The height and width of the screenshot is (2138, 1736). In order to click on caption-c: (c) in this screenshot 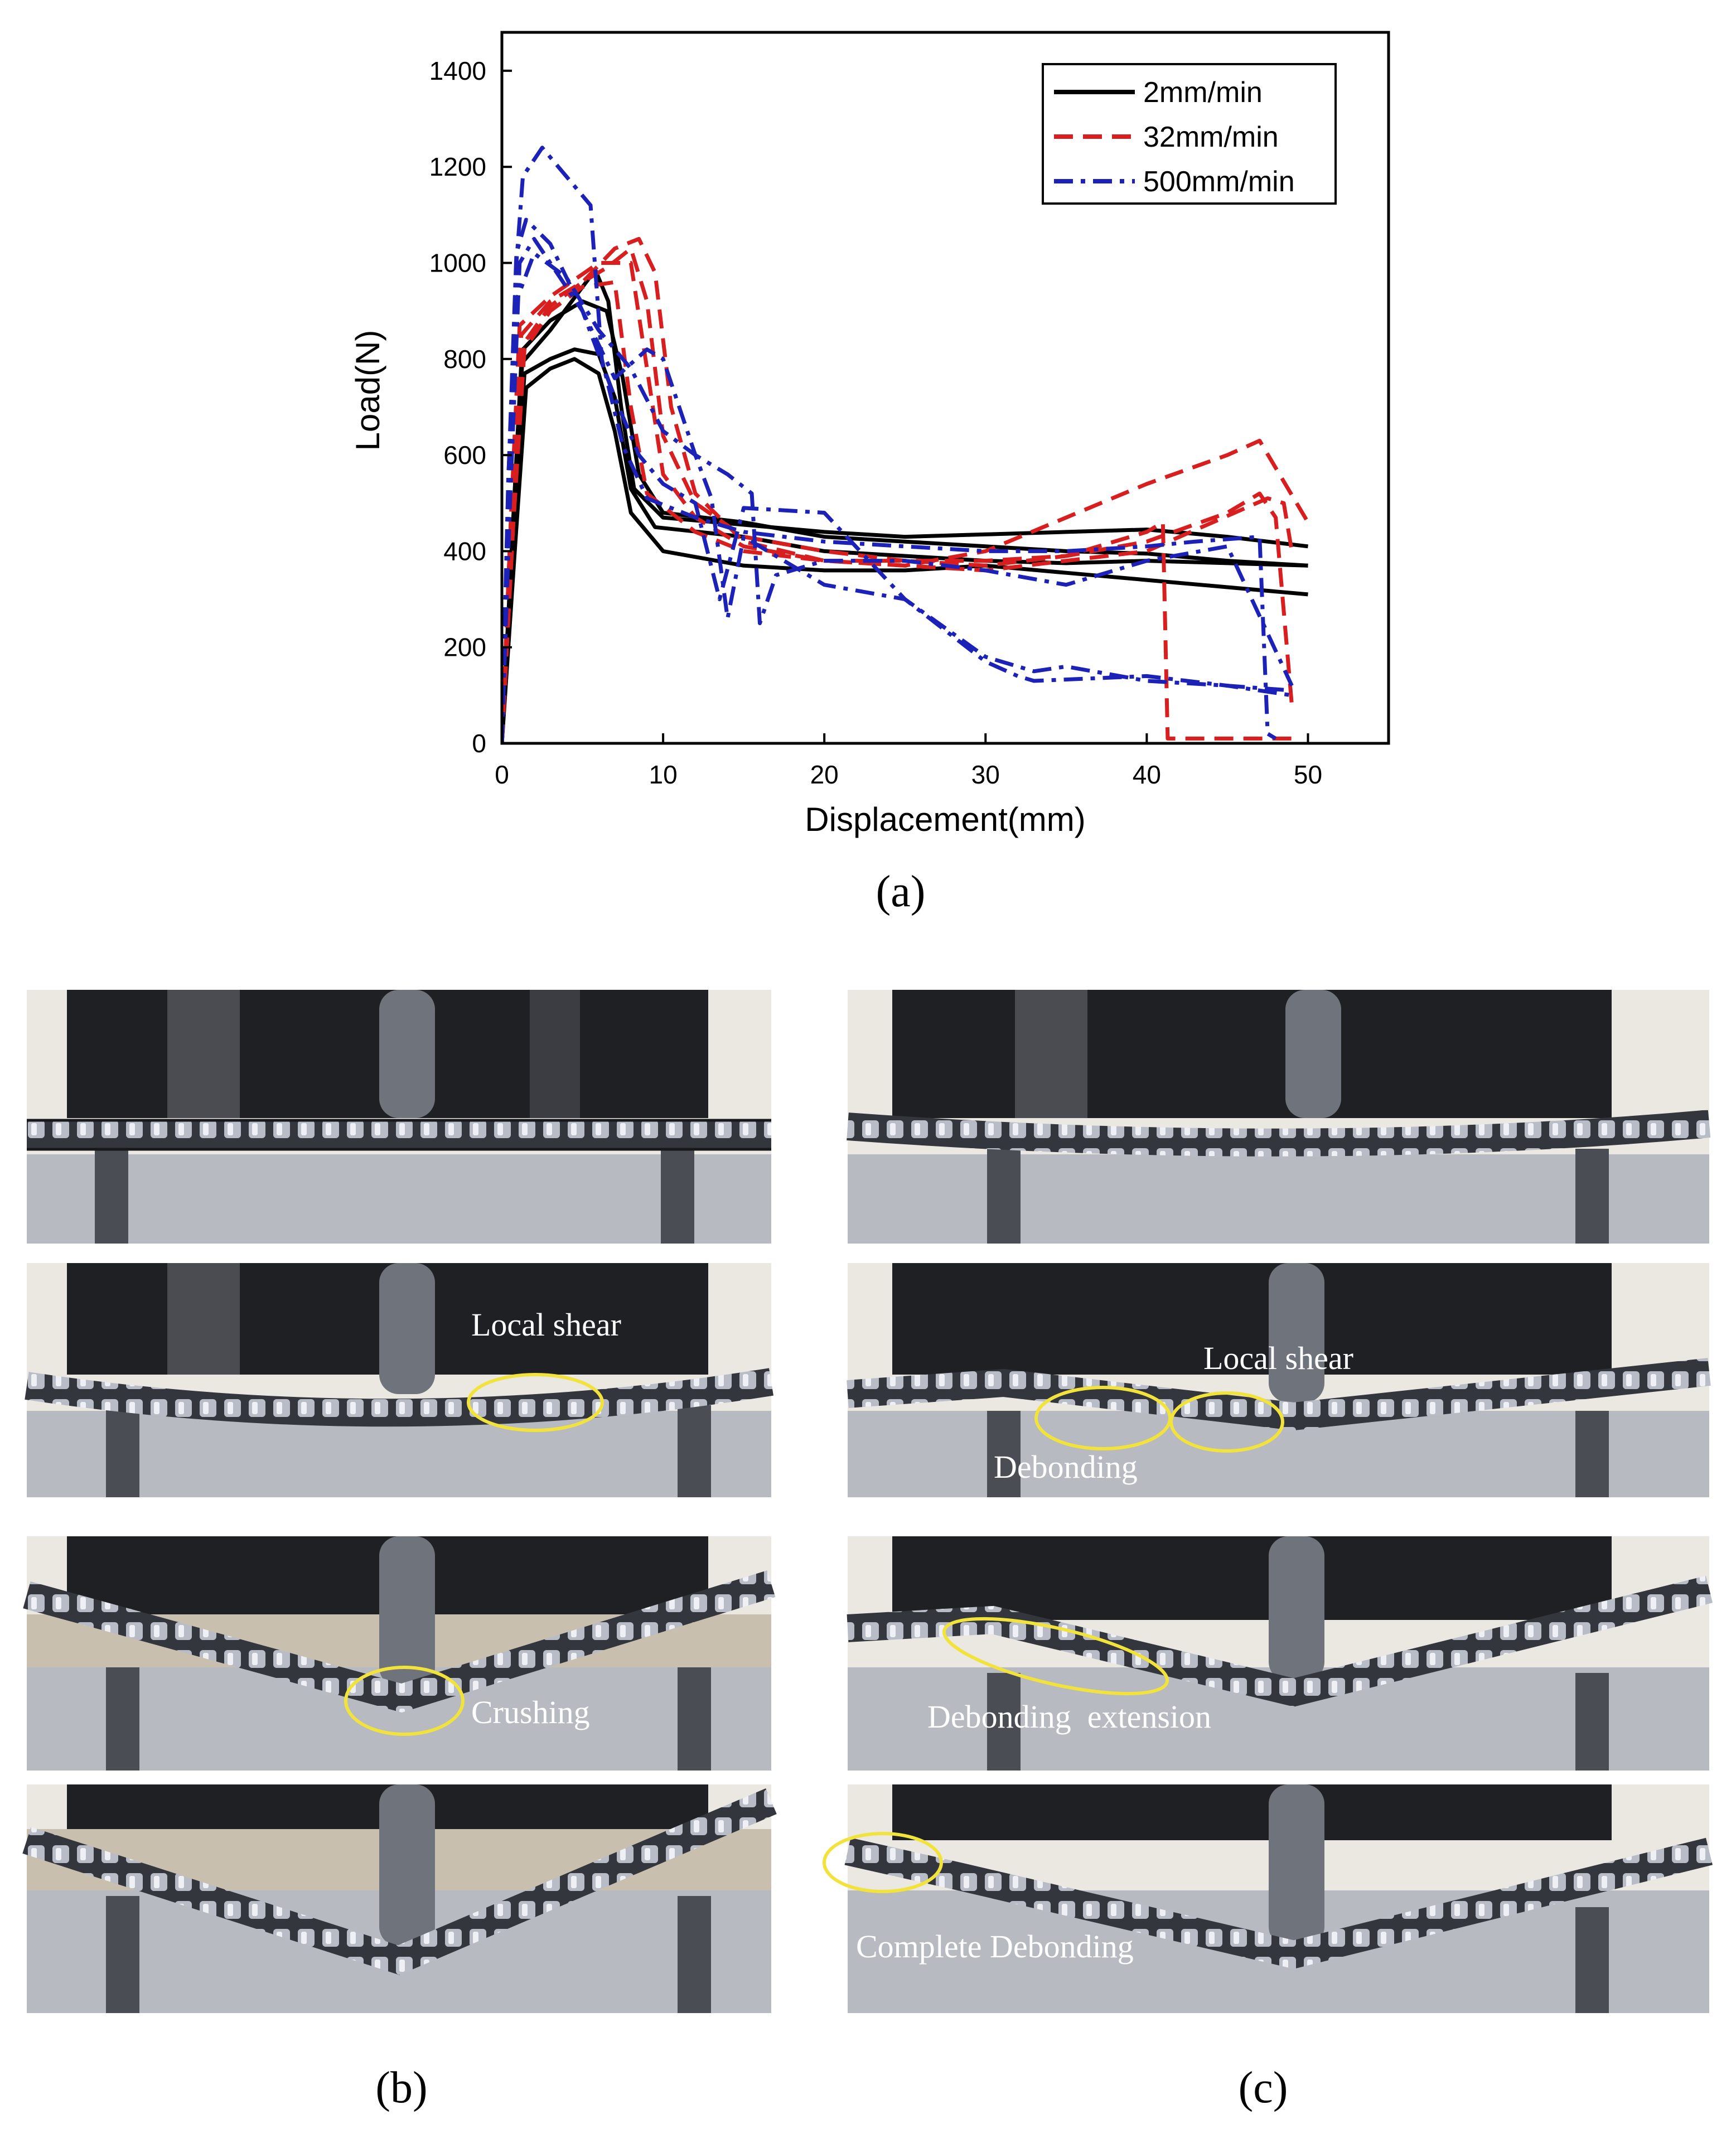, I will do `click(1264, 2087)`.